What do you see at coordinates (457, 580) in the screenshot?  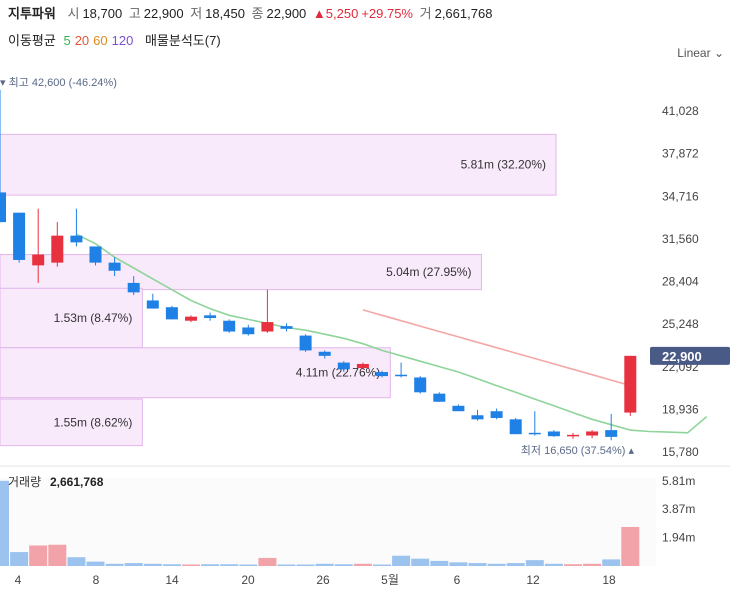 I see `x-tick-label: 6` at bounding box center [457, 580].